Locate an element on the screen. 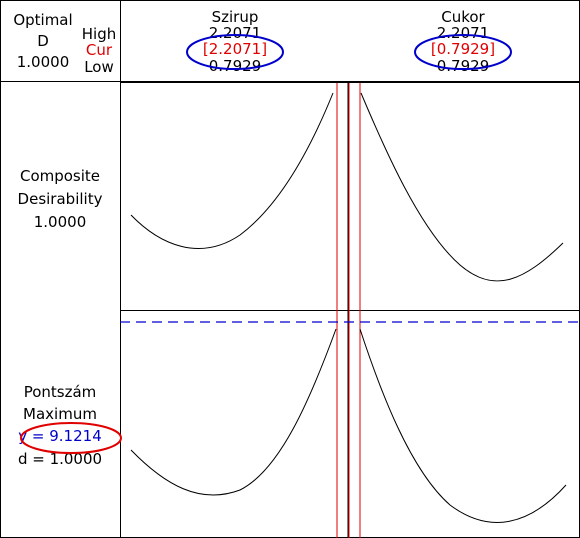  optimal-label: Optimal is located at coordinates (43, 20).